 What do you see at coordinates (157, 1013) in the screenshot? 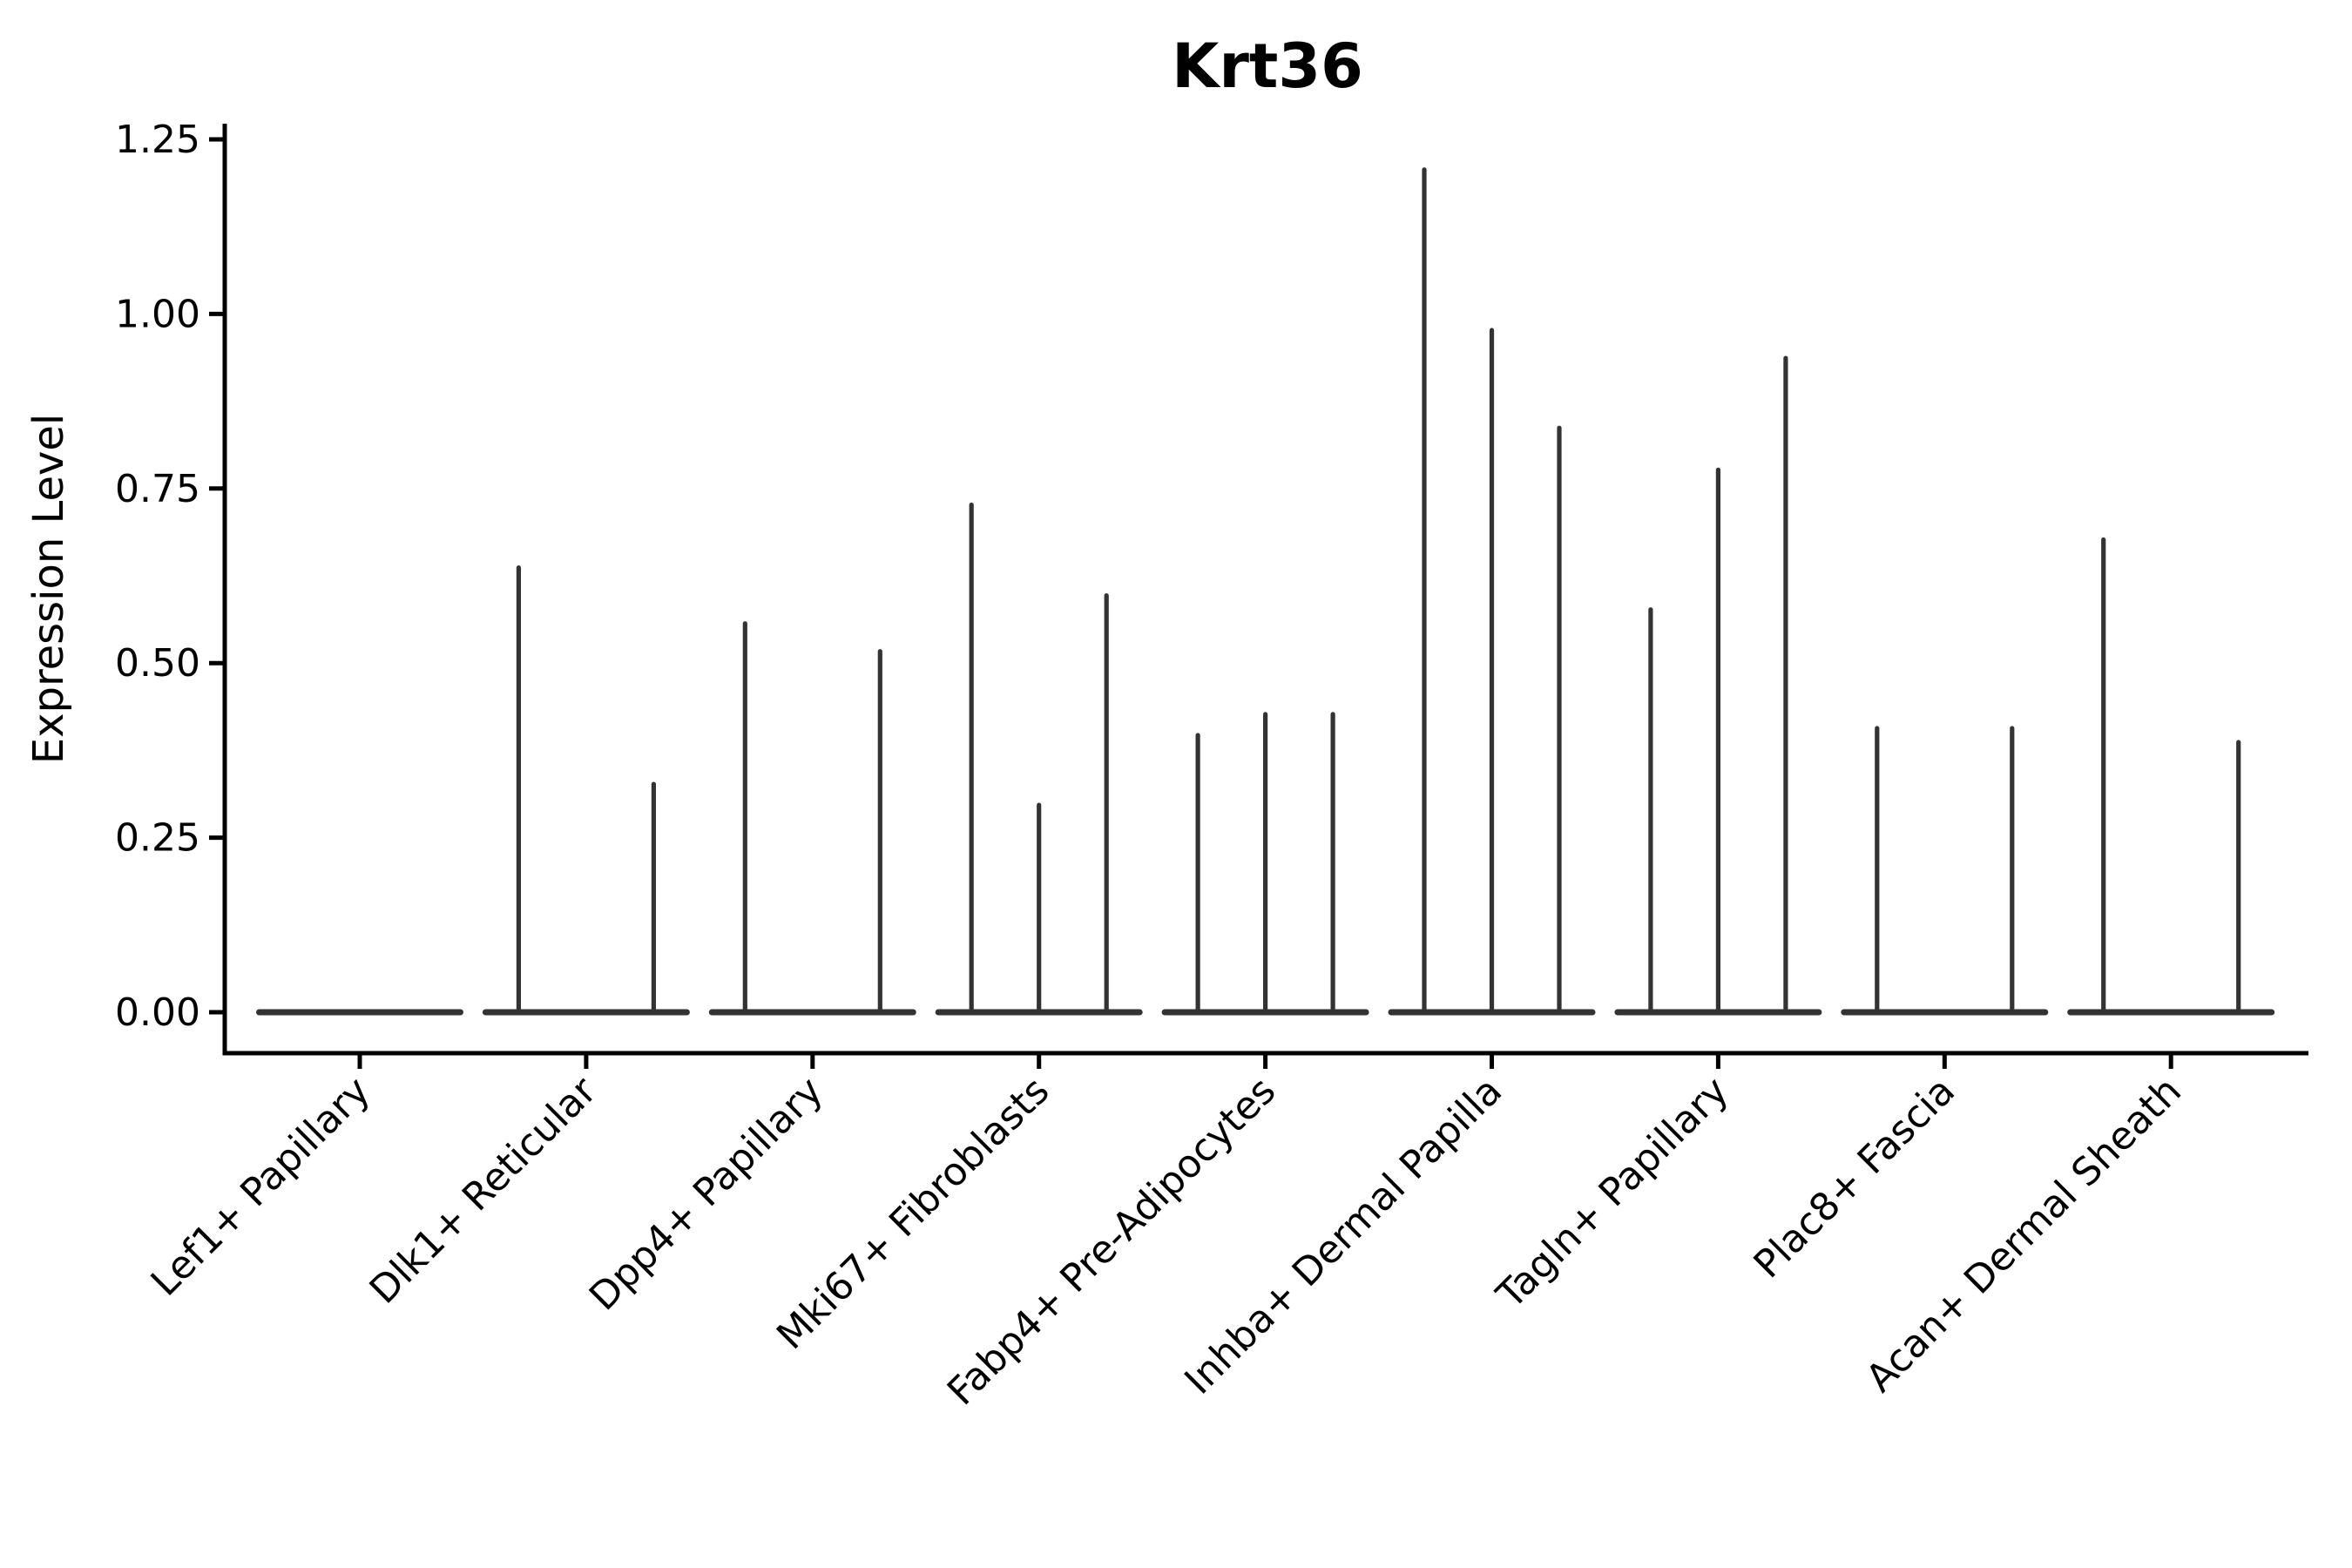
I see `y-tick-label: 0.00` at bounding box center [157, 1013].